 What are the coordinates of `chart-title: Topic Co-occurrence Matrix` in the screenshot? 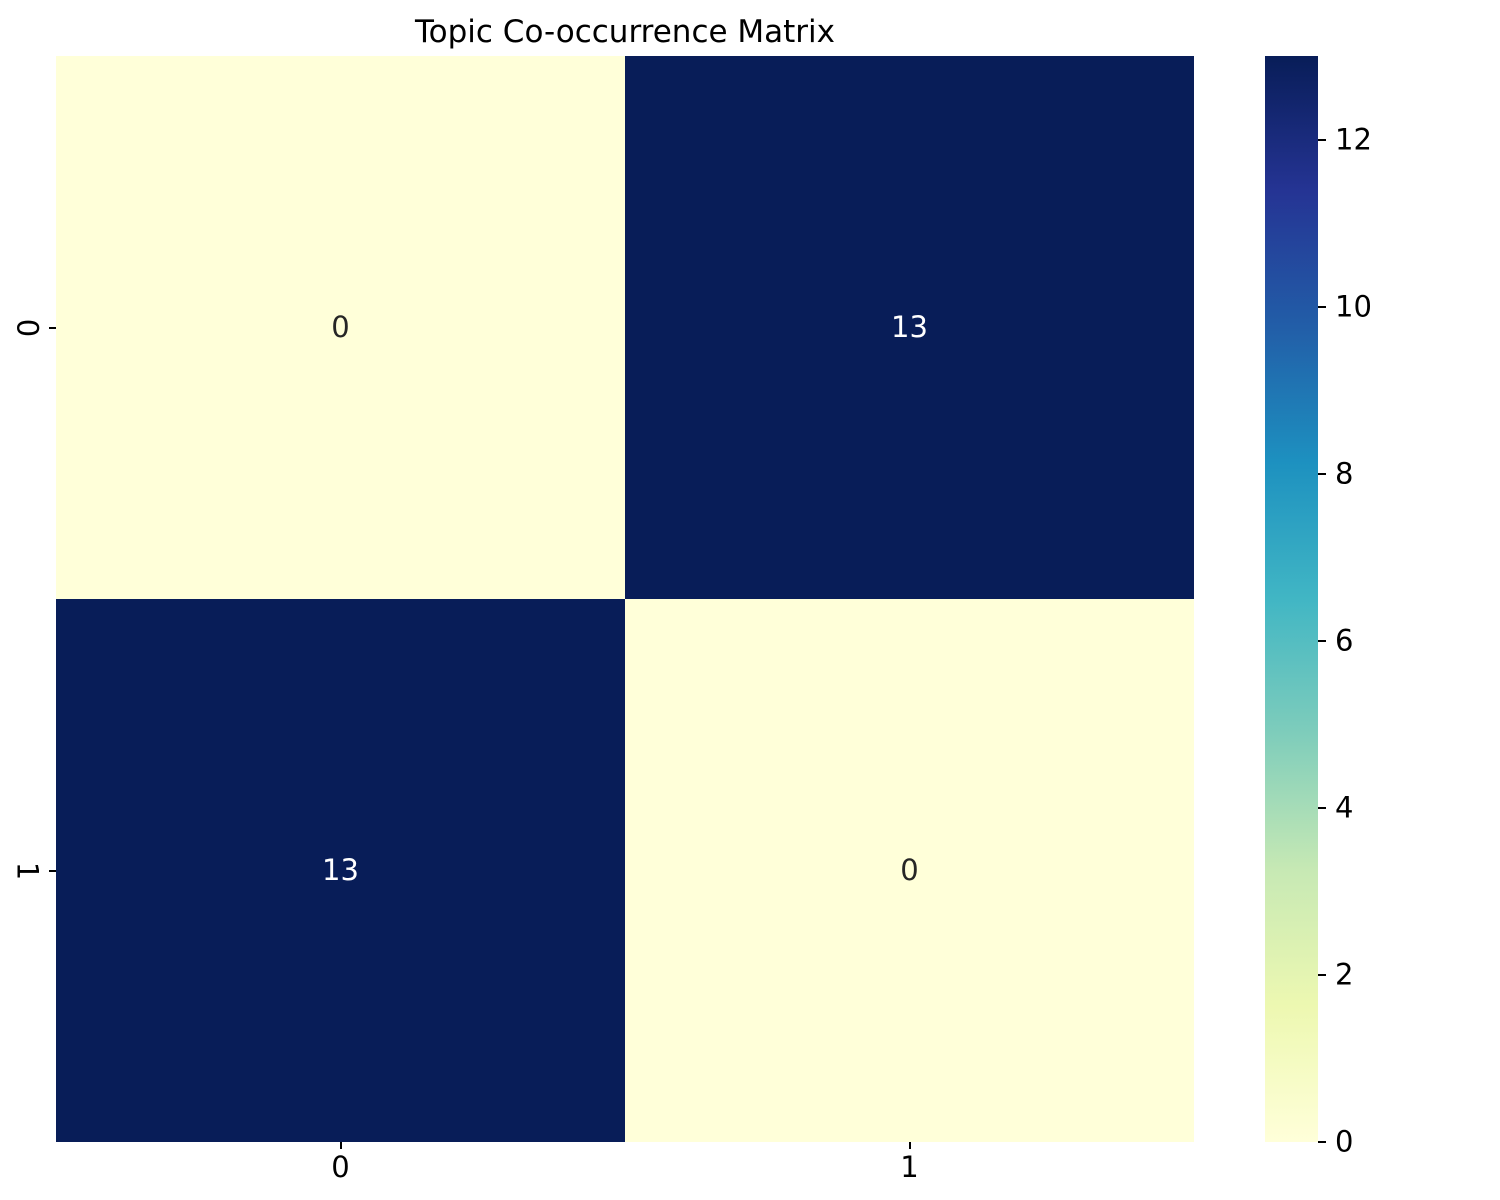 It's located at (625, 32).